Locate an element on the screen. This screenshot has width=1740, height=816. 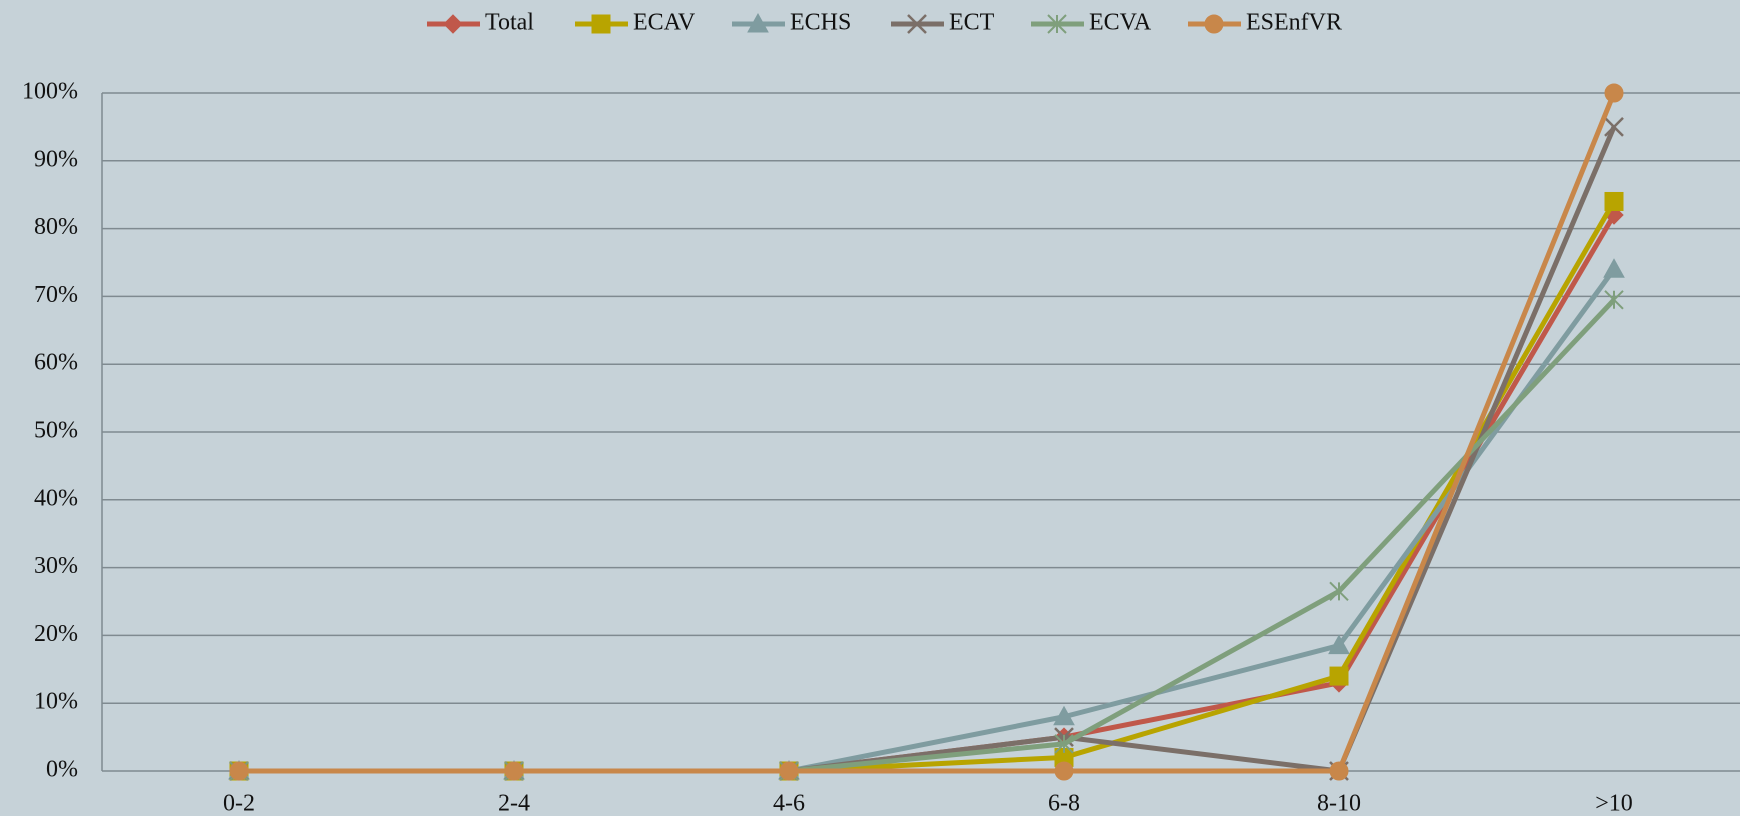
legend-label: ECHS is located at coordinates (820, 23).